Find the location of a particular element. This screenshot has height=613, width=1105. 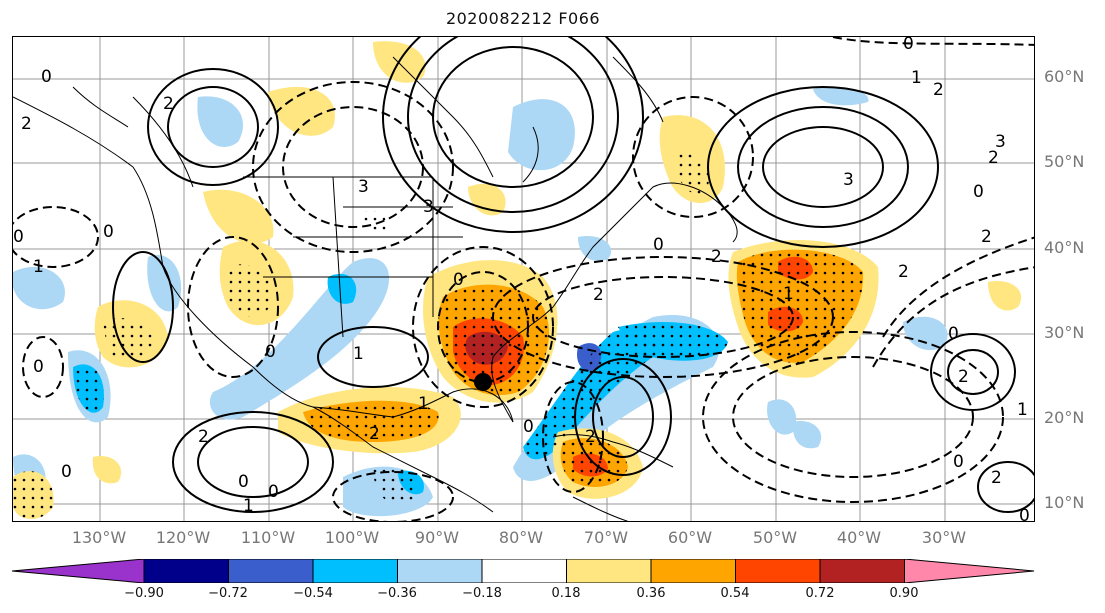

storm-center-icon is located at coordinates (483, 382).